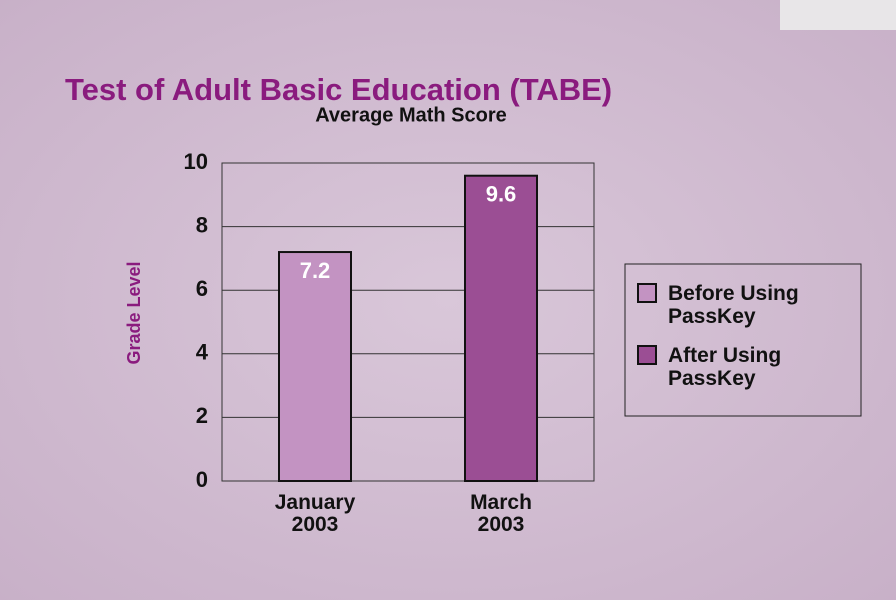 This screenshot has width=896, height=600. Describe the element at coordinates (315, 270) in the screenshot. I see `data-label: 7.2` at that location.